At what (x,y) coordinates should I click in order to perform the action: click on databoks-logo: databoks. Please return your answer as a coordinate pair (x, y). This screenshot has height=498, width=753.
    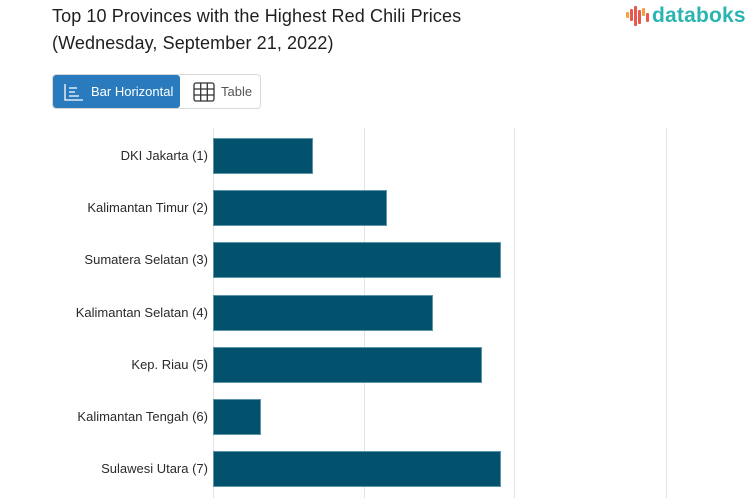
    Looking at the image, I should click on (686, 16).